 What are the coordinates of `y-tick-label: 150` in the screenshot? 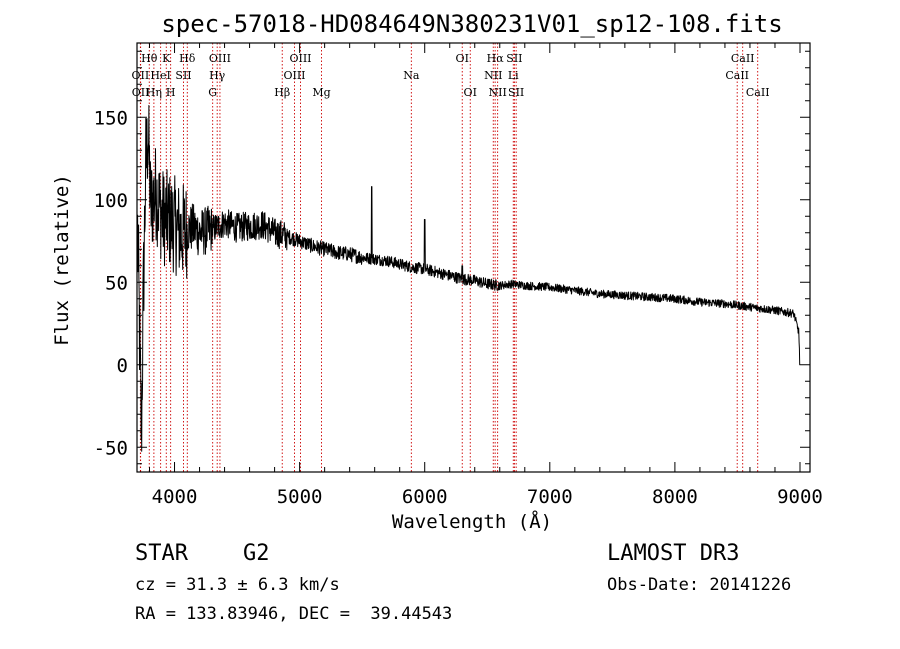 It's located at (111, 118).